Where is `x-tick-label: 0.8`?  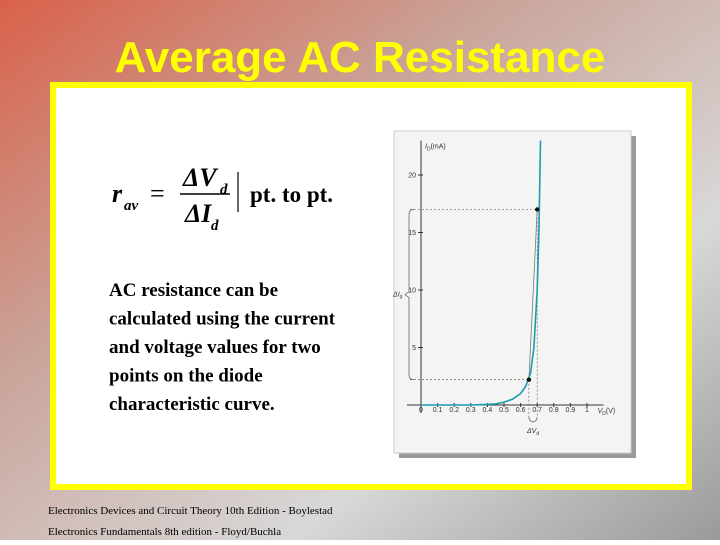 x-tick-label: 0.8 is located at coordinates (554, 410).